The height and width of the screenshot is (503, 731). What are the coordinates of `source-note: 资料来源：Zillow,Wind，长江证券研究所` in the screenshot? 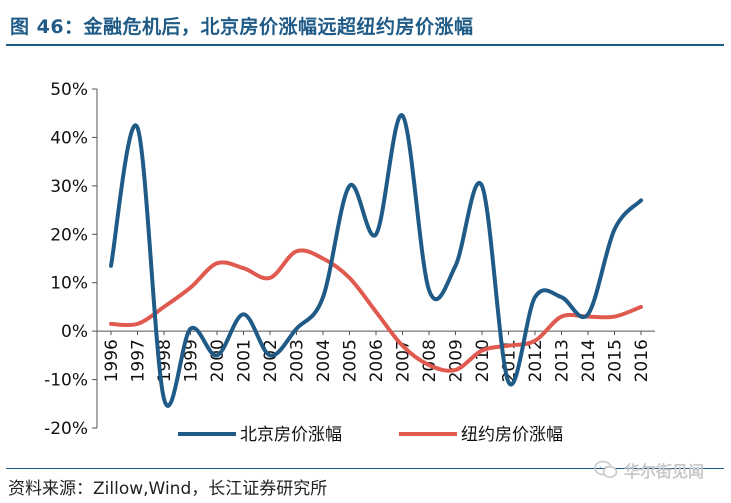 It's located at (168, 489).